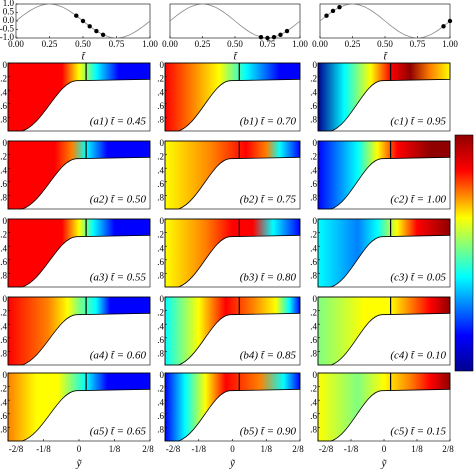  What do you see at coordinates (118, 356) in the screenshot?
I see `panel-label: (a4) t̃ = 0.60` at bounding box center [118, 356].